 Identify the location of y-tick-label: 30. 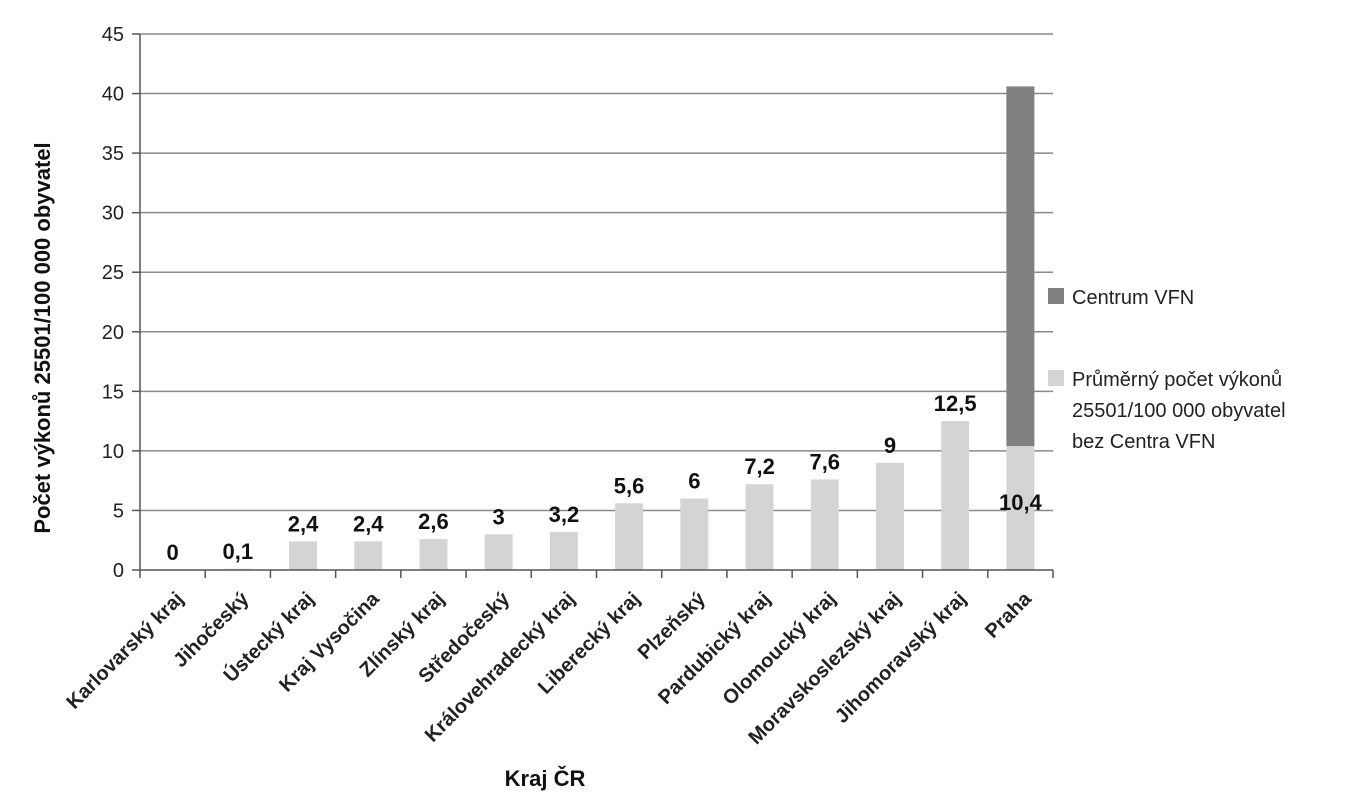
(113, 214).